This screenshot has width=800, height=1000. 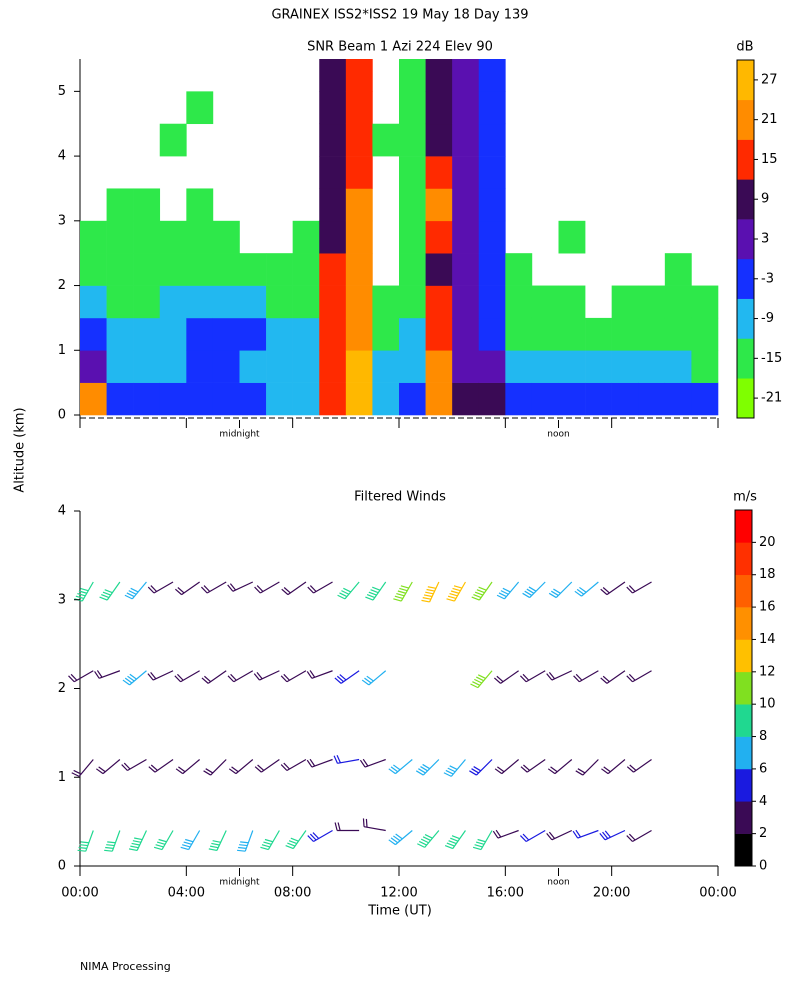 I want to click on colorbar-tick-label: 9, so click(x=765, y=199).